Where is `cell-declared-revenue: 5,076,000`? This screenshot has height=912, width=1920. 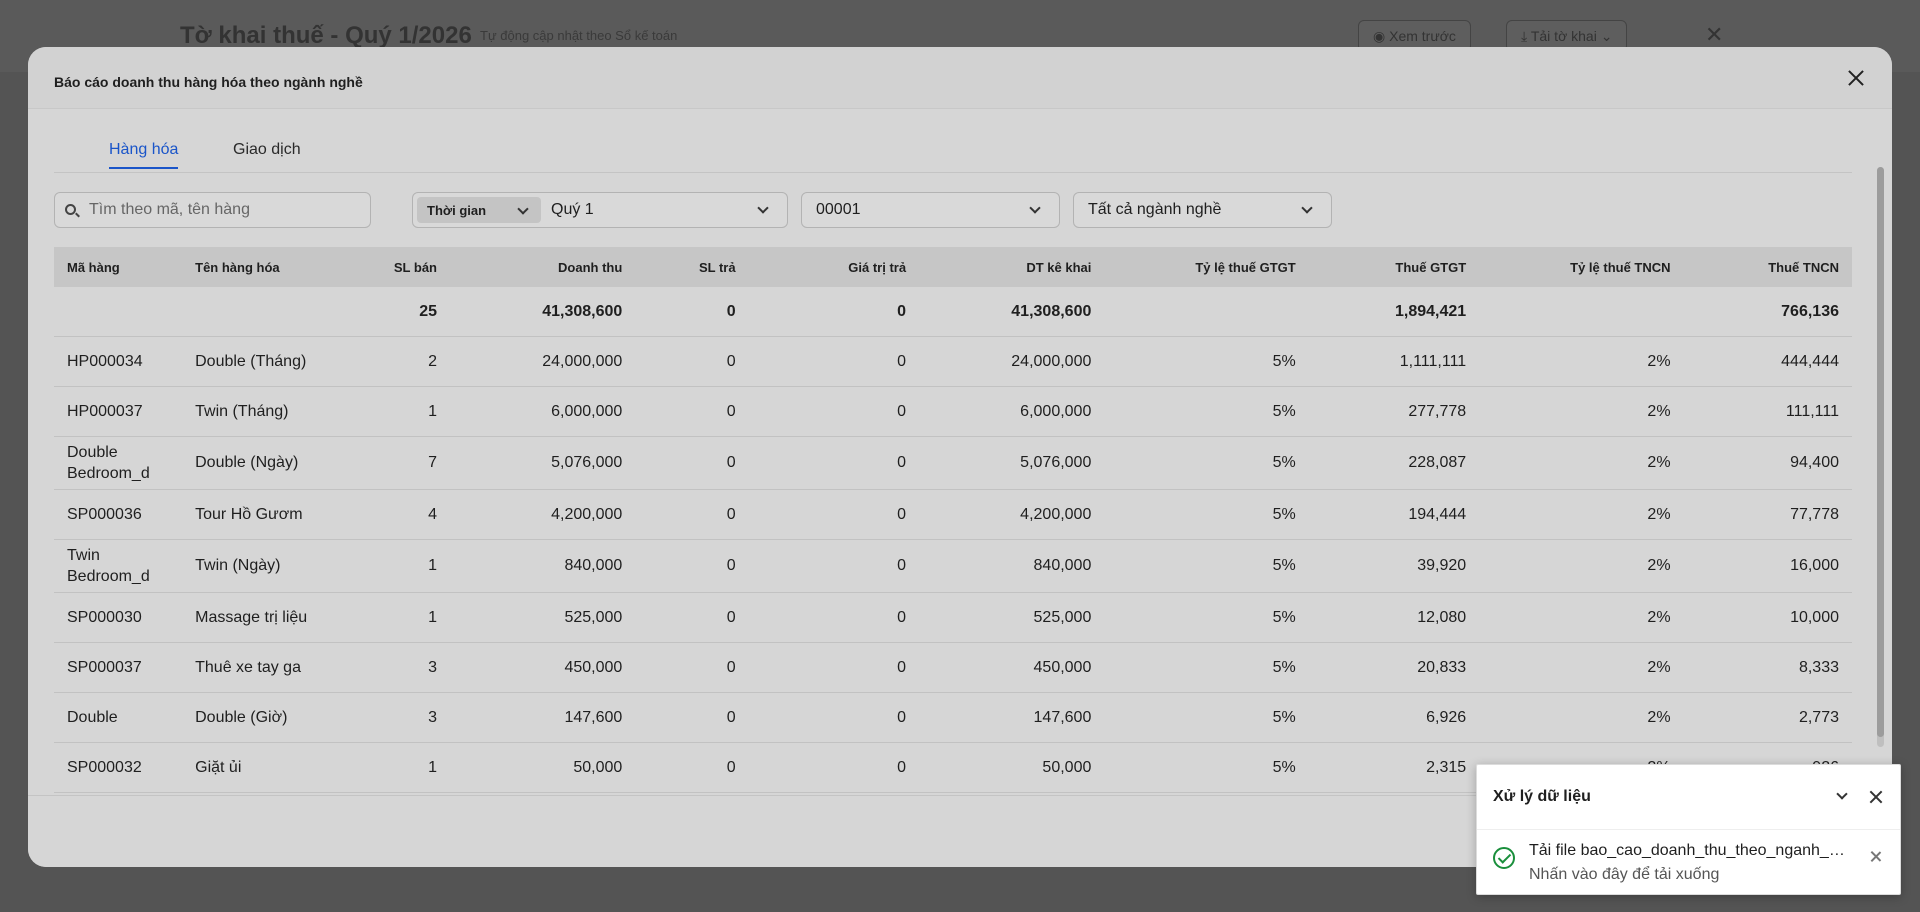
cell-declared-revenue: 5,076,000 is located at coordinates (1012, 463).